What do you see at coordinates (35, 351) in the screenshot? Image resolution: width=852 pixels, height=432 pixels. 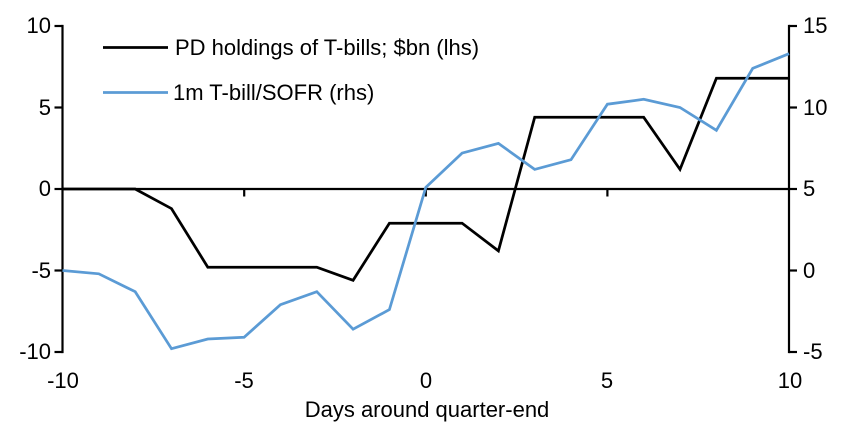 I see `left-axis-label-m10: -10` at bounding box center [35, 351].